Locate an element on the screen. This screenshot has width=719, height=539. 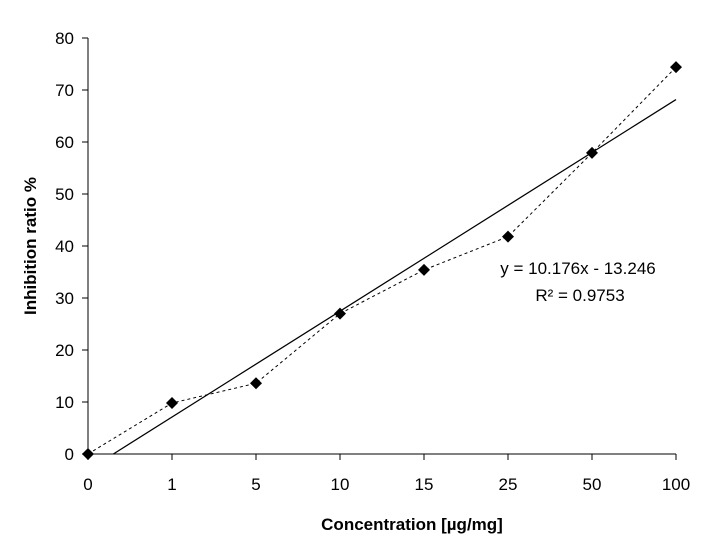
y-tick-label: 0 is located at coordinates (69, 454).